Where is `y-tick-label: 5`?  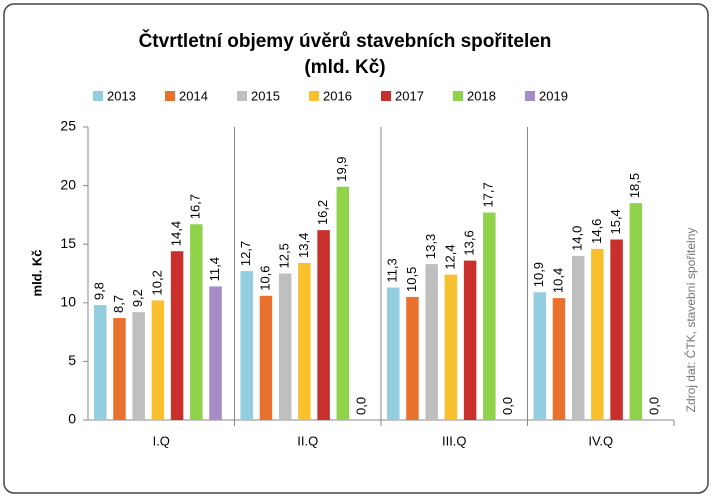
y-tick-label: 5 is located at coordinates (72, 360).